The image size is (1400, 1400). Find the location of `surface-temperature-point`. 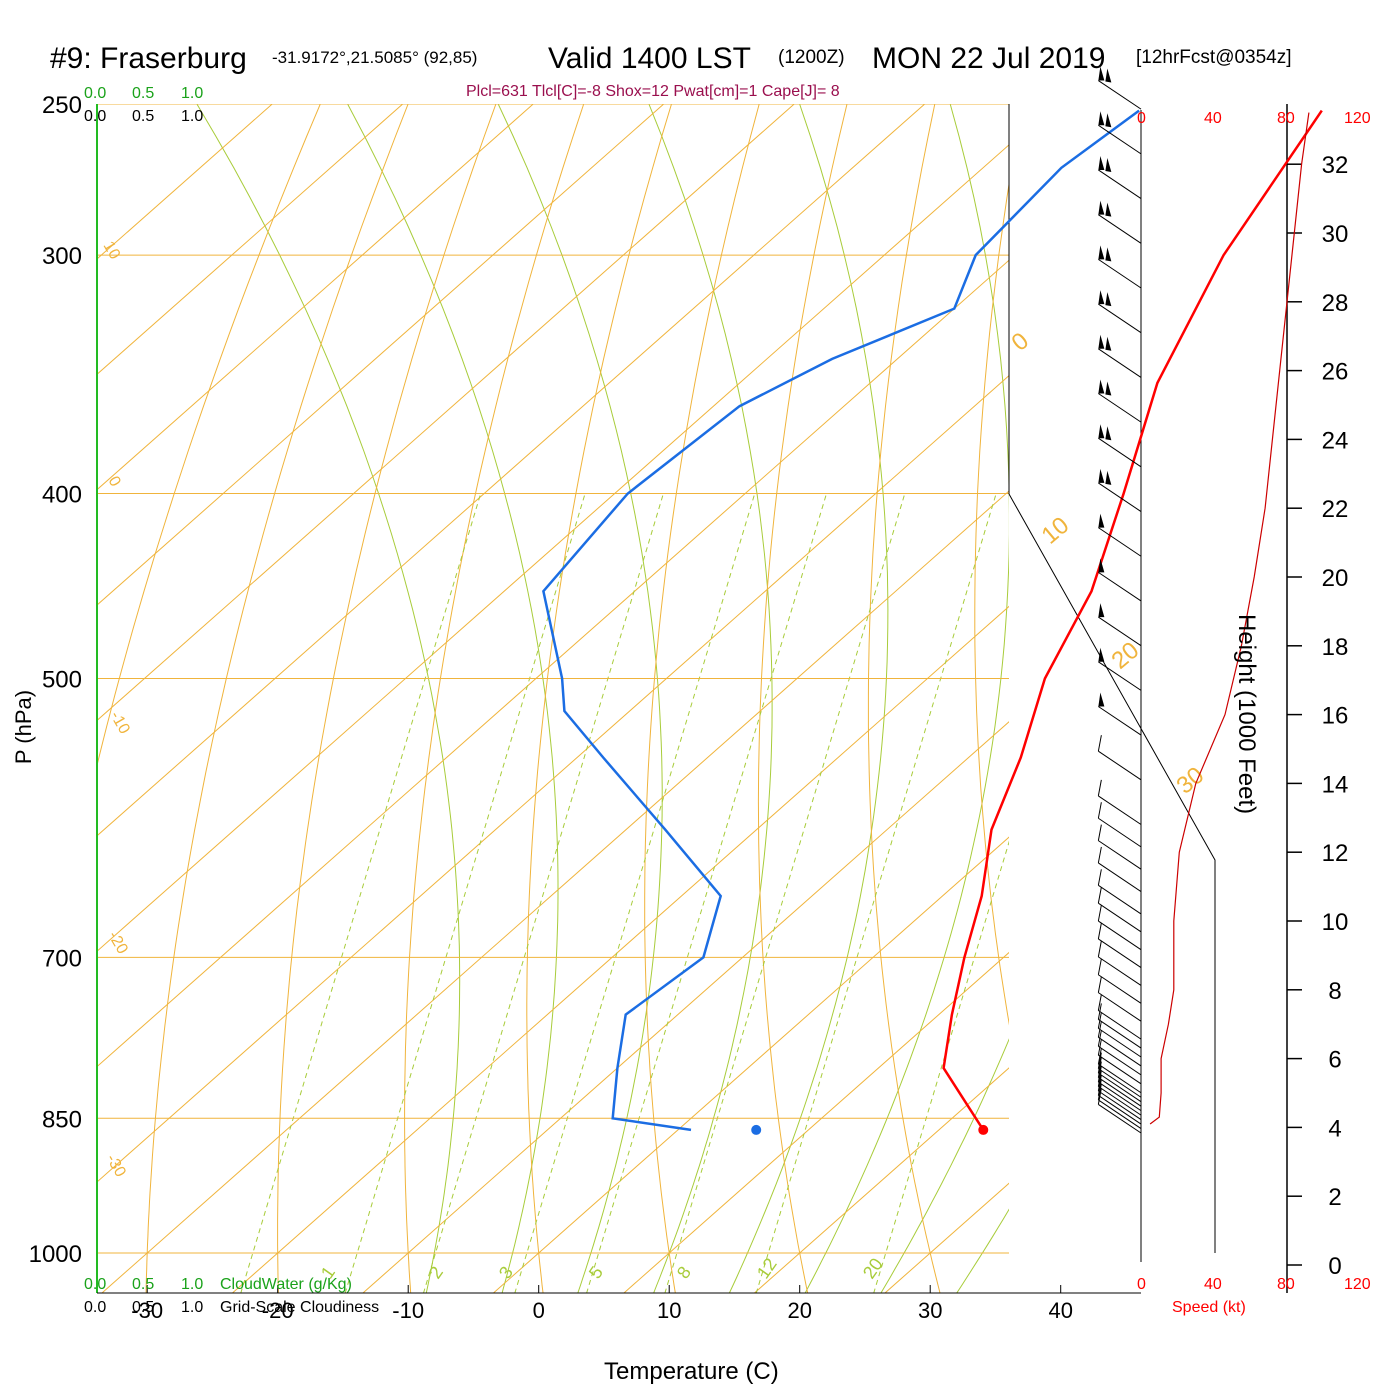

surface-temperature-point is located at coordinates (983, 1129).